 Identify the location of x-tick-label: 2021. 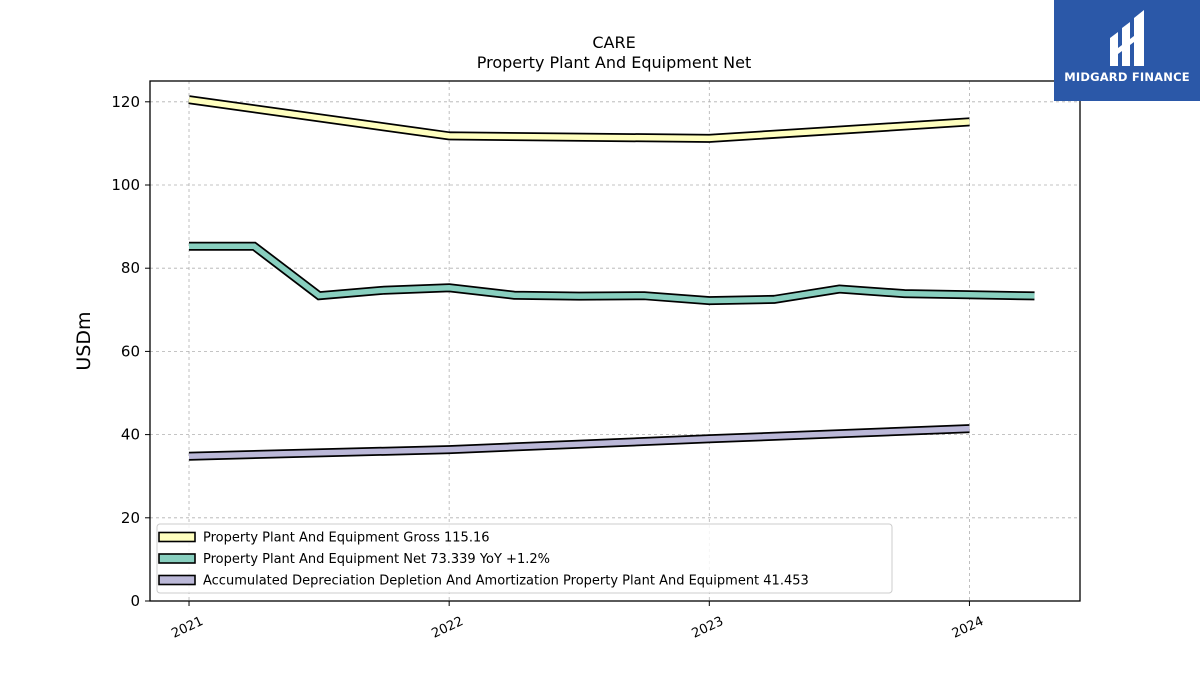
(187, 628).